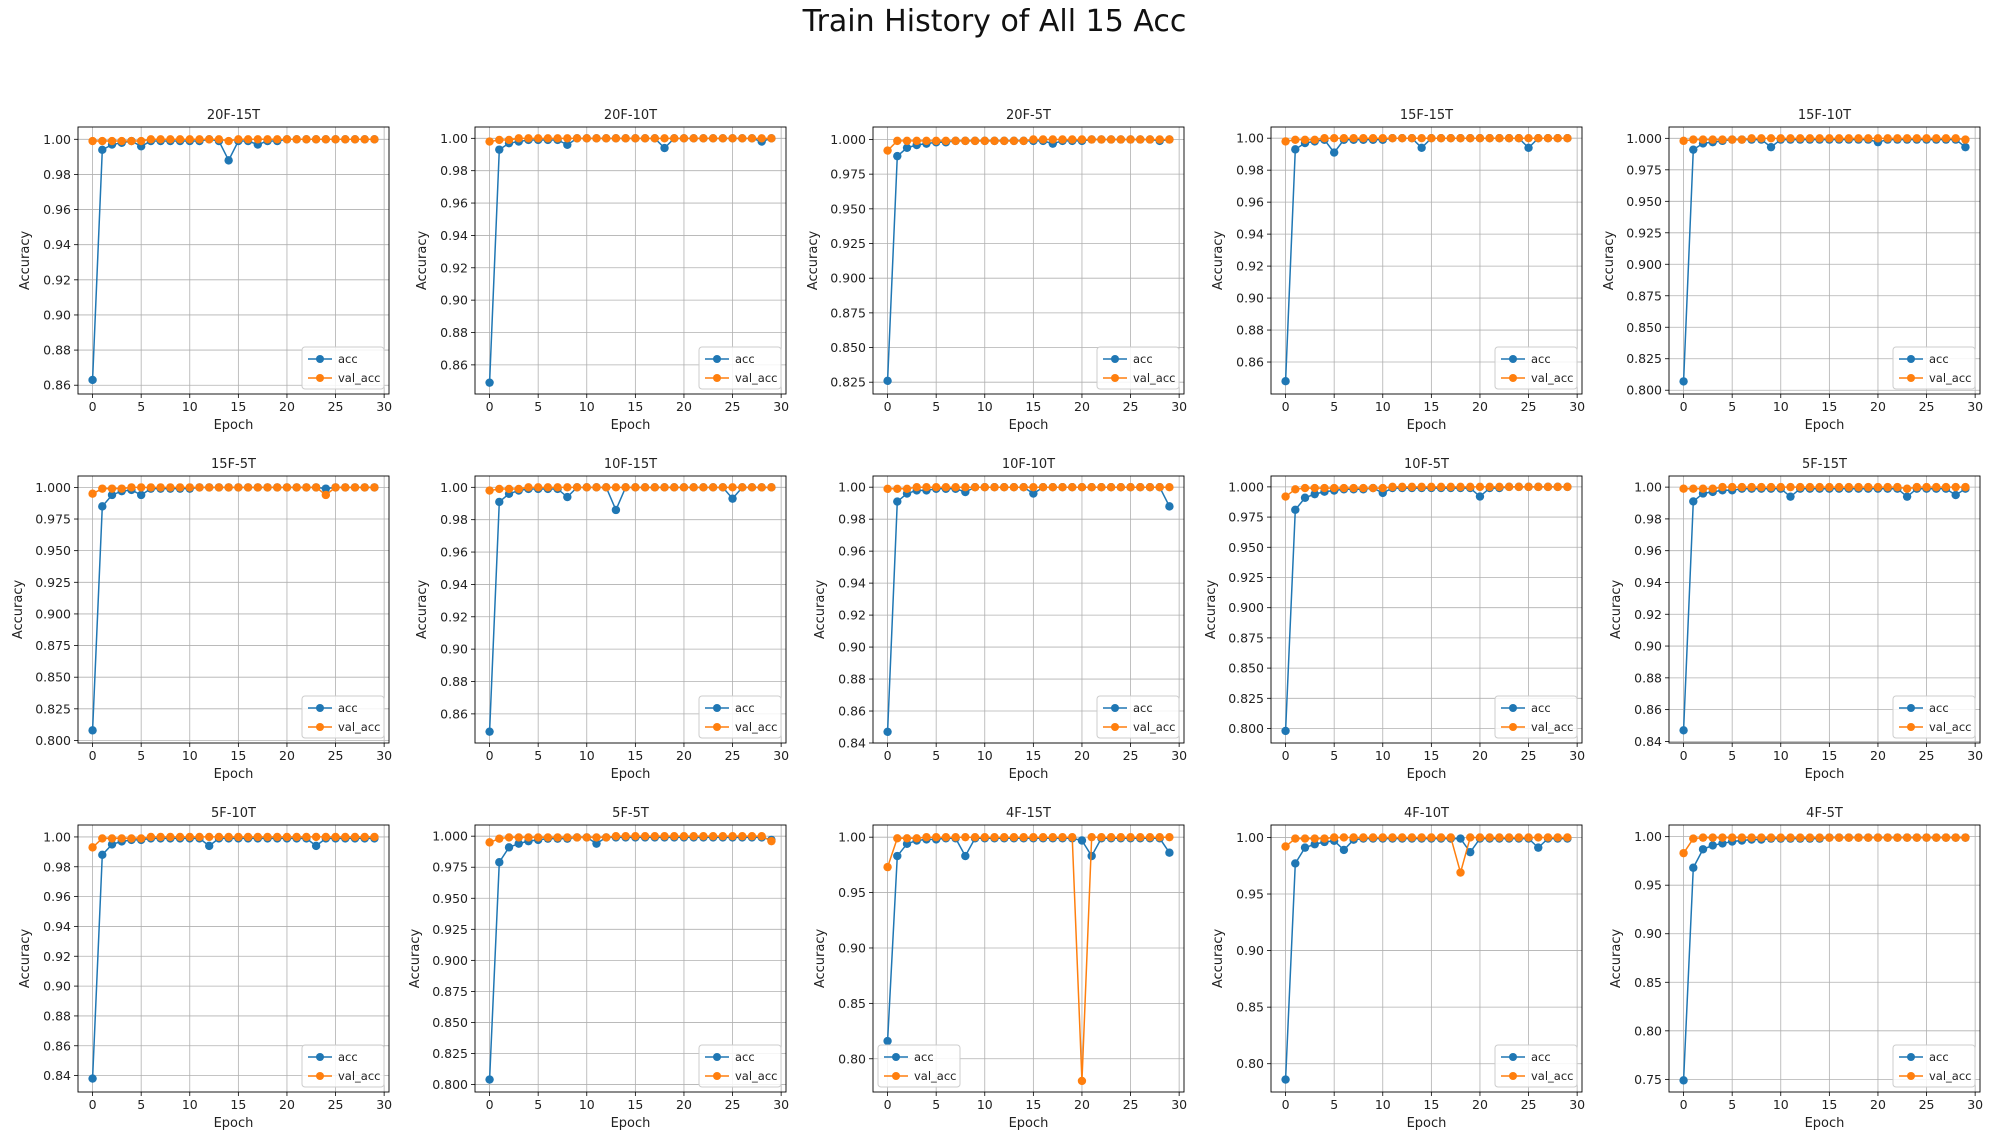 This screenshot has width=1989, height=1145. What do you see at coordinates (1033, 755) in the screenshot?
I see `x-tick-label: 15` at bounding box center [1033, 755].